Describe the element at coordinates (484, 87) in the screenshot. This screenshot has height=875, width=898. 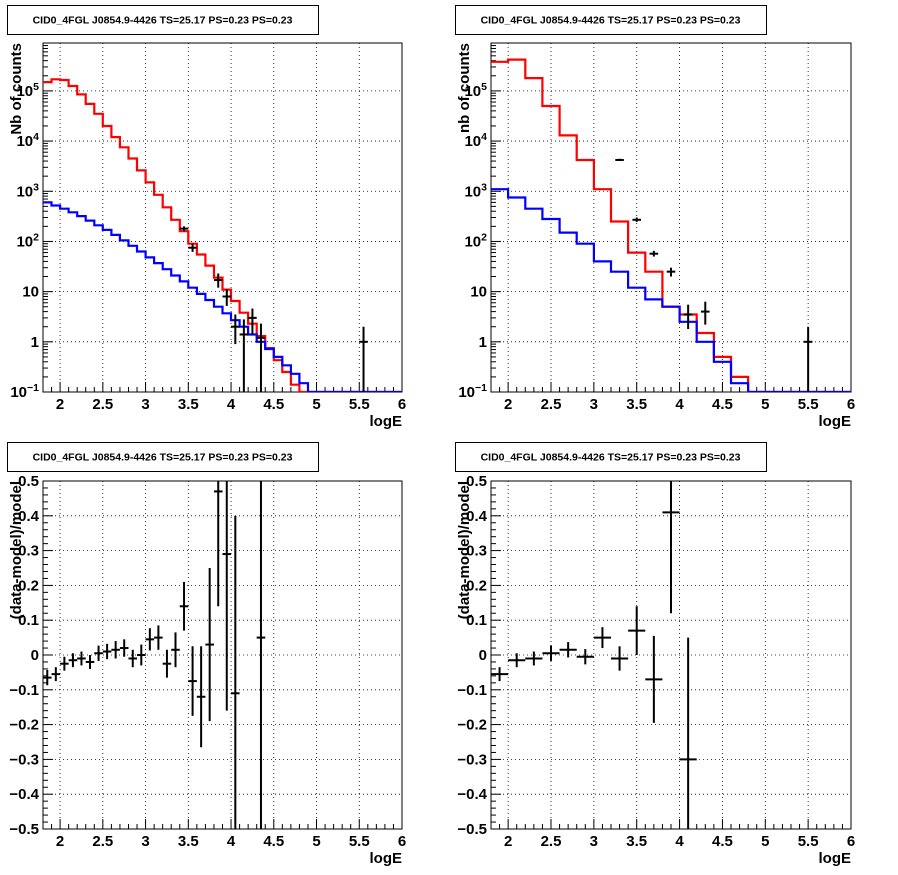
I see `y-tick-exponent: 5` at that location.